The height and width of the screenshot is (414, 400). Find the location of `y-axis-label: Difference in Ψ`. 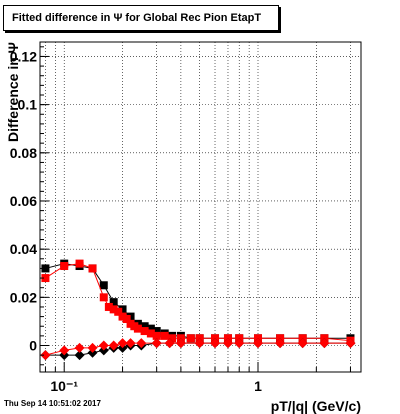

y-axis-label: Difference in Ψ is located at coordinates (13, 92).